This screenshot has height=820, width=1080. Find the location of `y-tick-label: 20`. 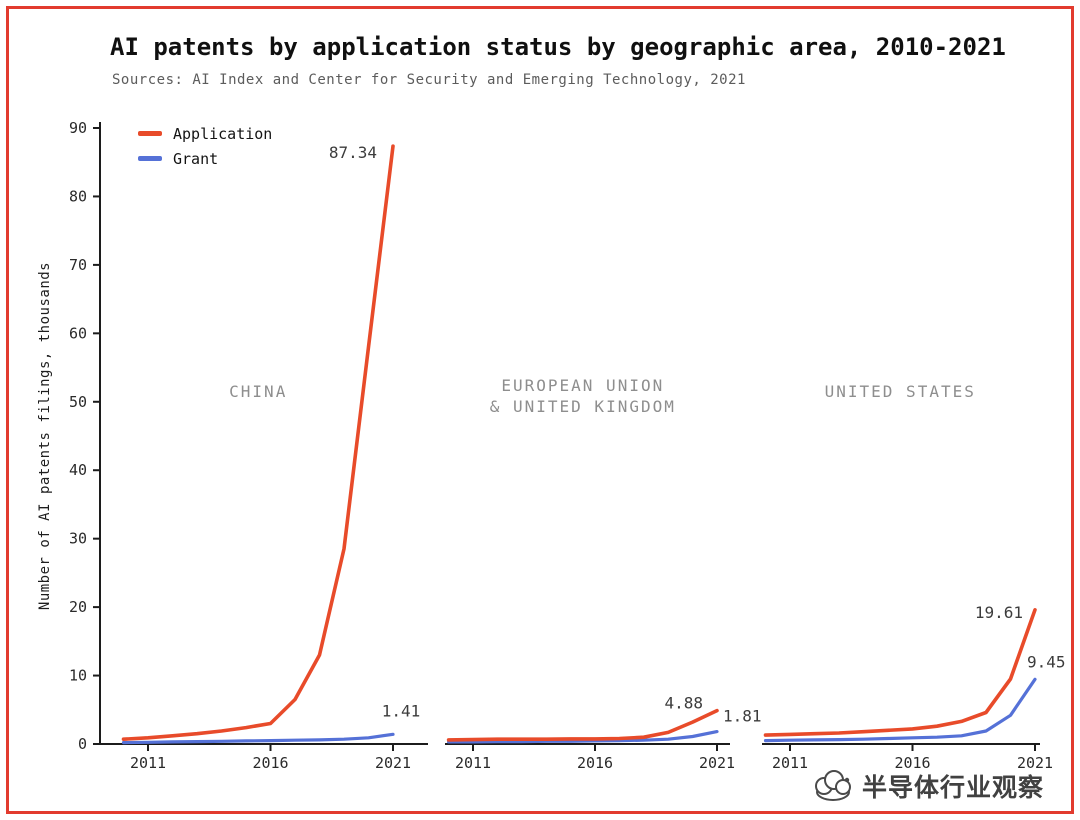

y-tick-label: 20 is located at coordinates (78, 607).